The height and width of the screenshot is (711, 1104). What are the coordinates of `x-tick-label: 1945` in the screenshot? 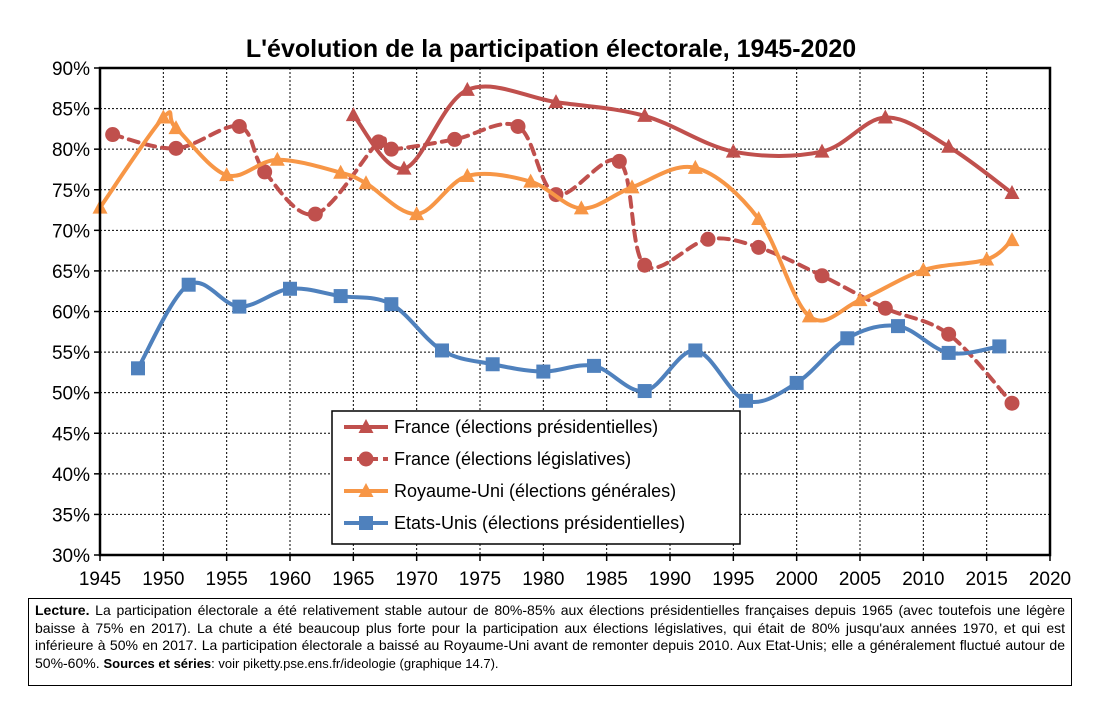 It's located at (100, 579).